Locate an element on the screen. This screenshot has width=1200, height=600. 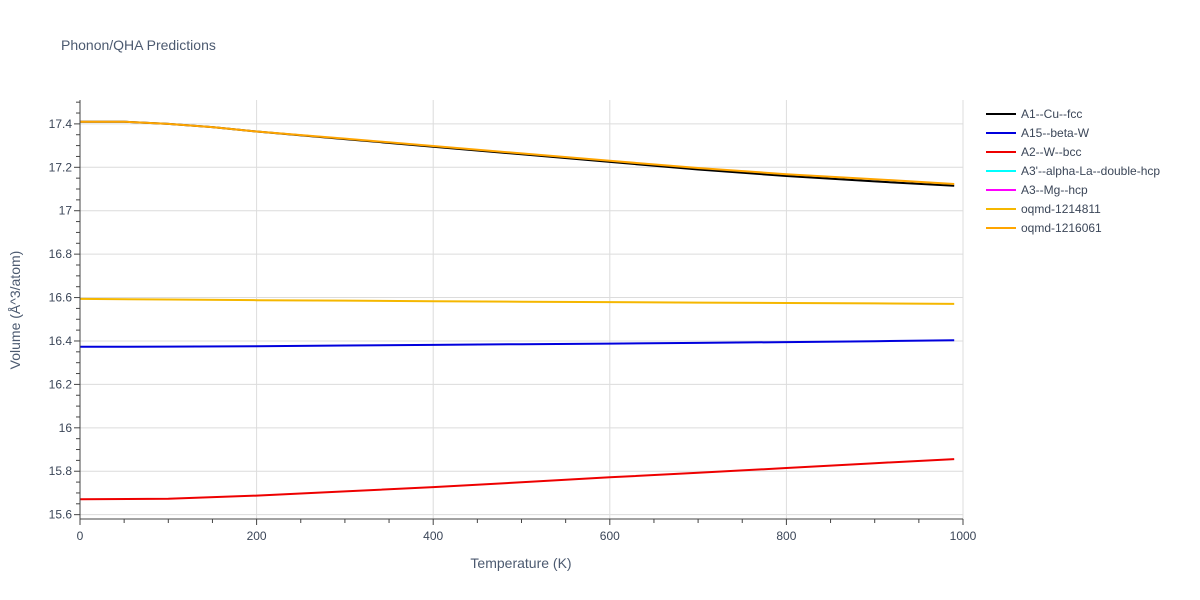
x-axis-title: Temperature (K) is located at coordinates (520, 563).